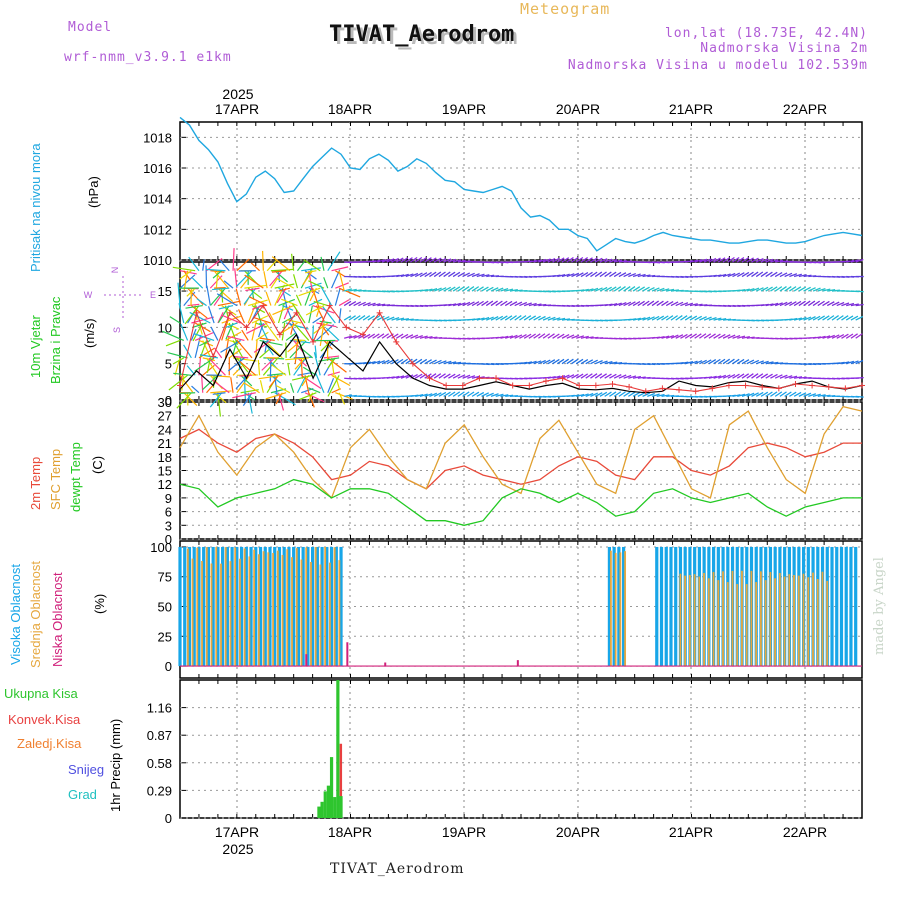 The height and width of the screenshot is (900, 900). Describe the element at coordinates (325, 804) in the screenshot. I see `precip-total-bar` at that location.